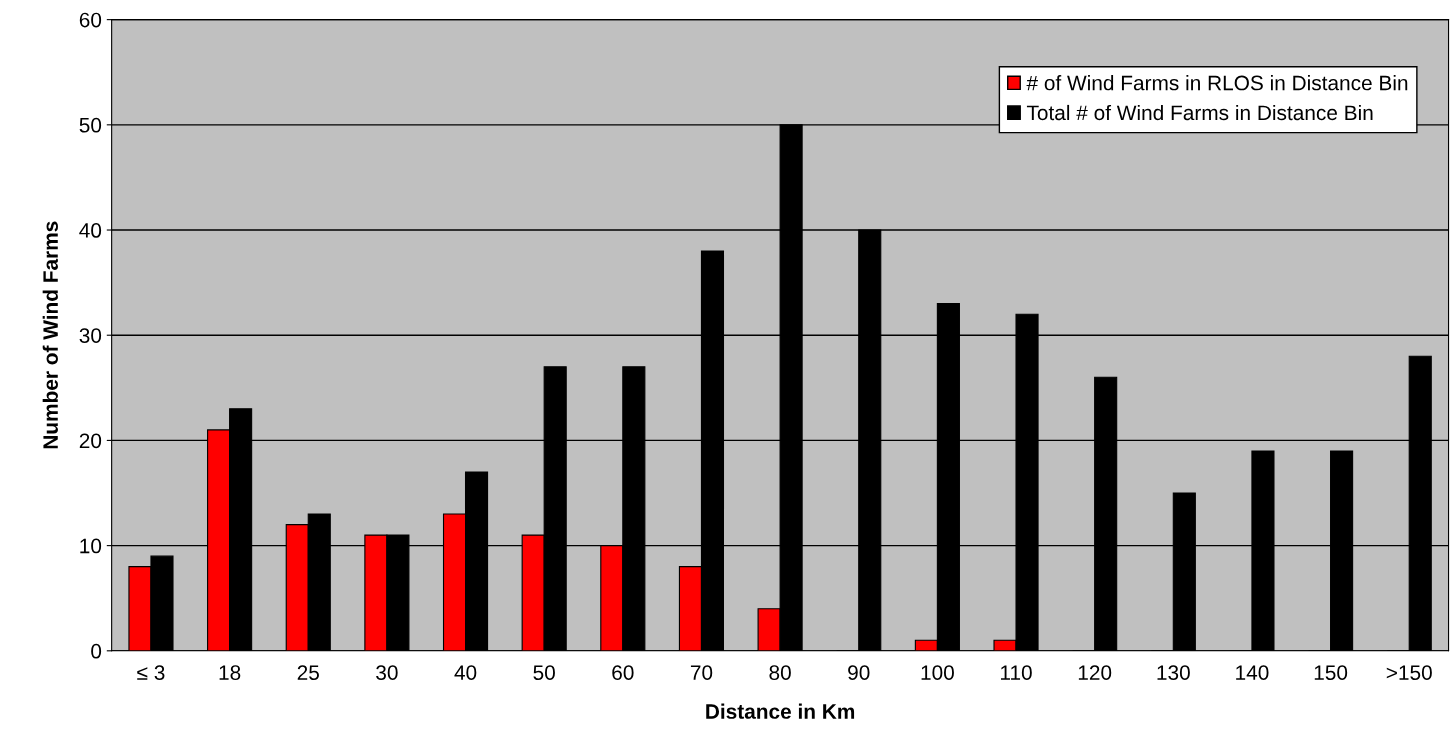 The width and height of the screenshot is (1450, 755). I want to click on legend-label: # of Wind Farms in RLOS in Distance Bin, so click(1217, 83).